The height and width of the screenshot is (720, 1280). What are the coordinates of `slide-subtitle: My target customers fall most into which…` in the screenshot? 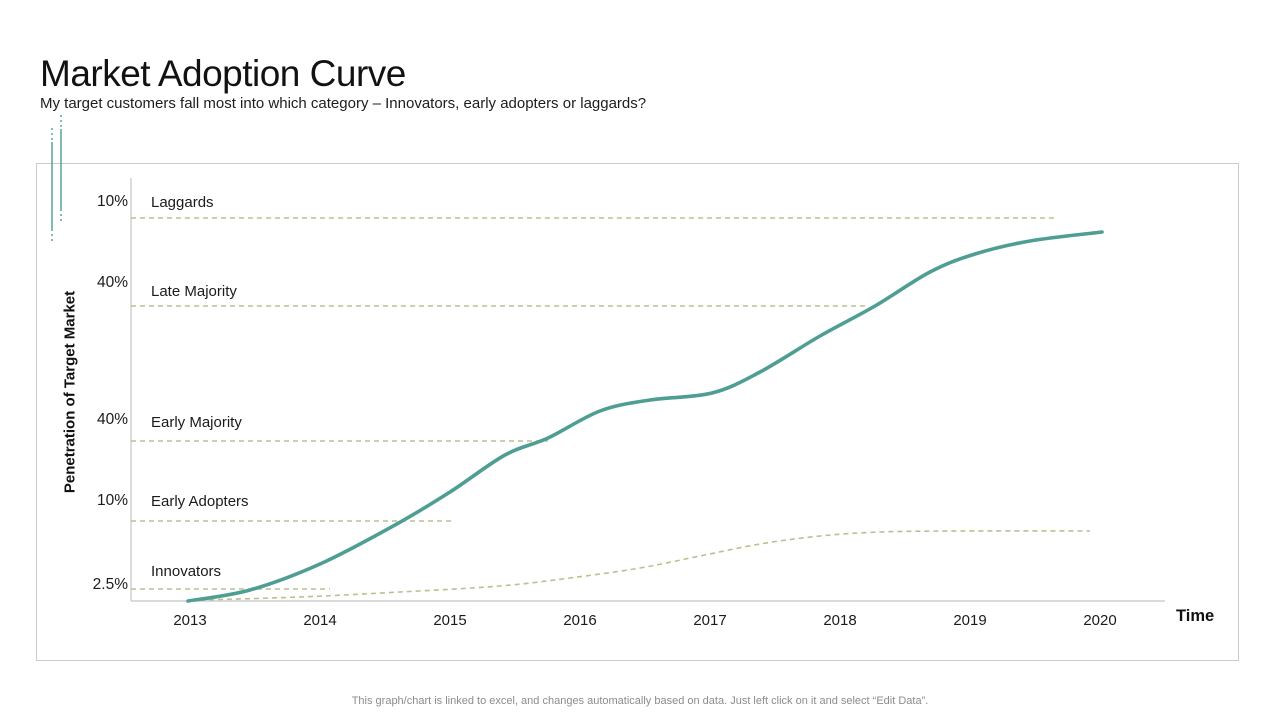 It's located at (343, 103).